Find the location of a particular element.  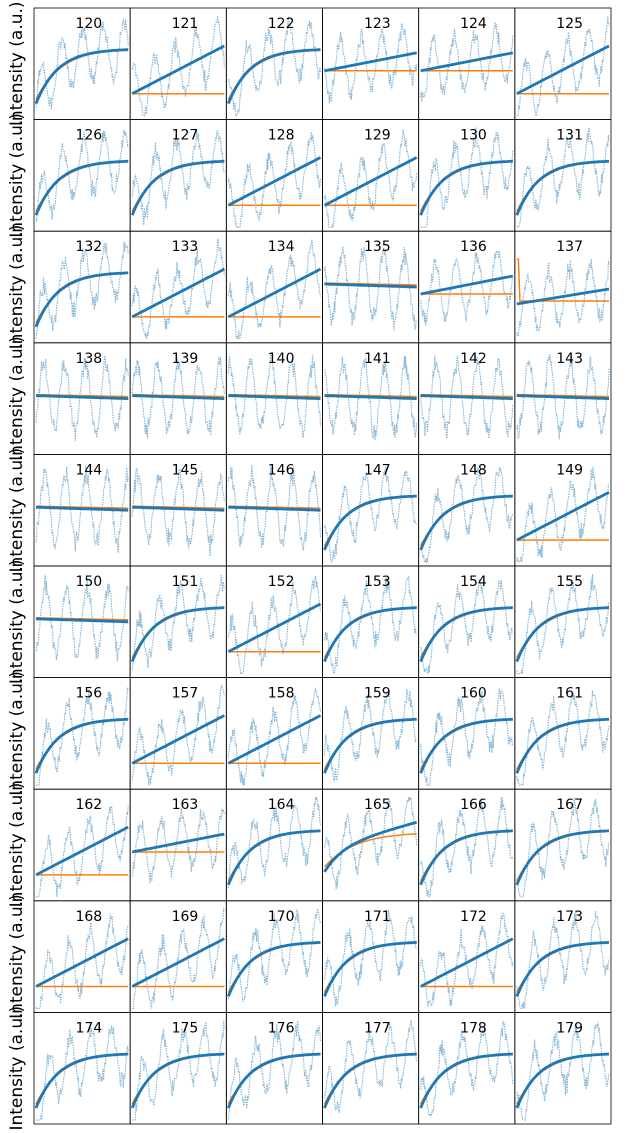

panel: 166 is located at coordinates (467, 845).